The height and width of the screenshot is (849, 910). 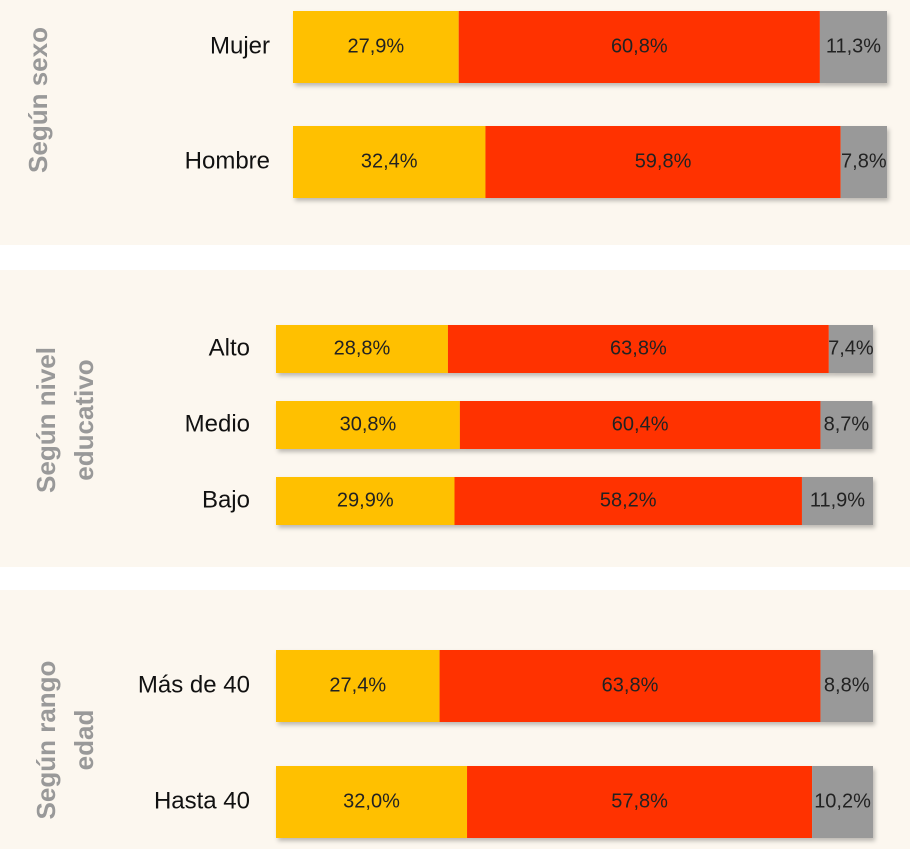 I want to click on category-label: Hasta 40, so click(x=202, y=800).